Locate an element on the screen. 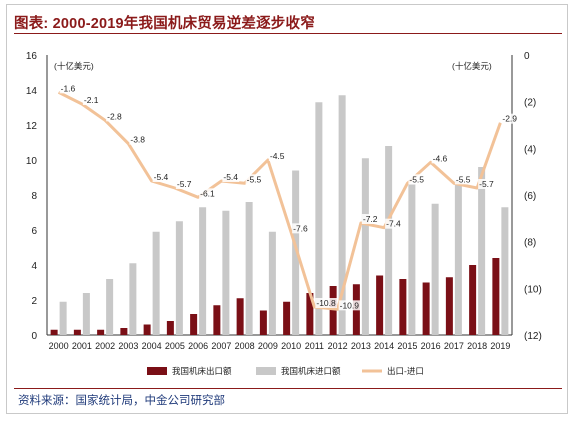 The image size is (576, 421). net-data-label: -6.1 is located at coordinates (207, 193).